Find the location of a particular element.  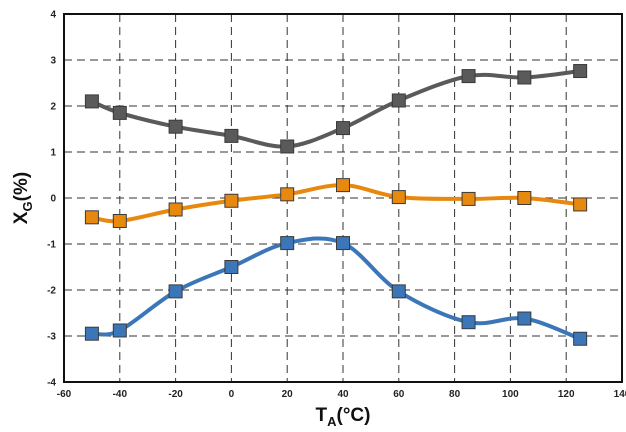

x-tick-label: -20 is located at coordinates (175, 394).